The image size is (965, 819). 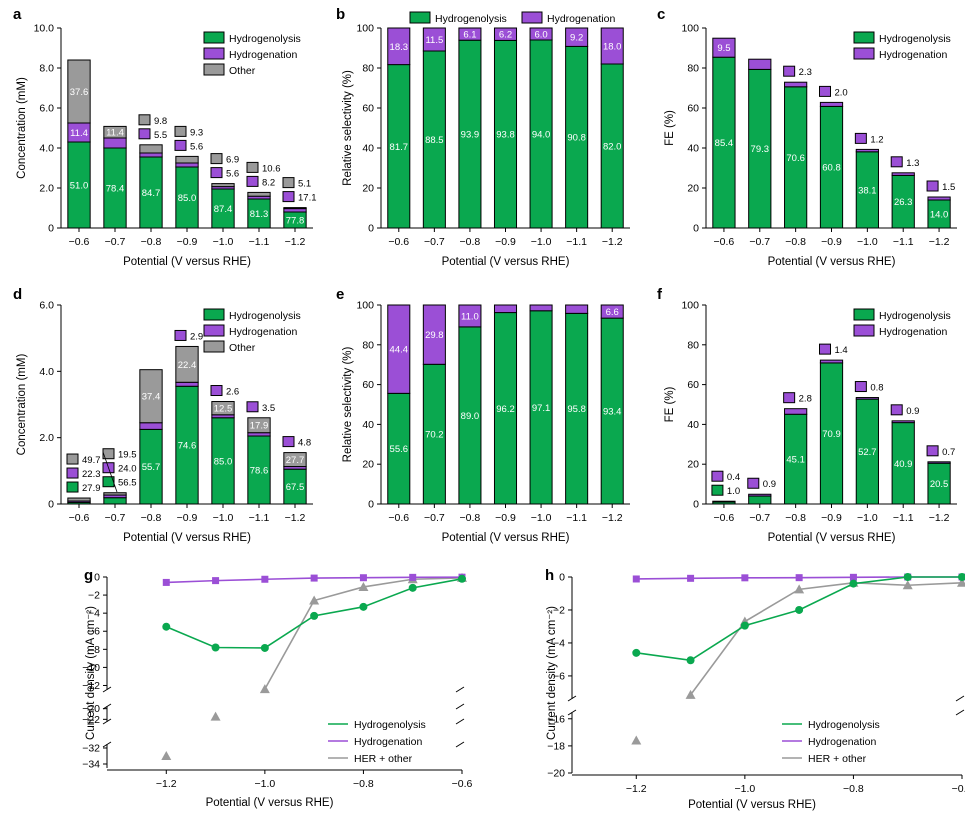 What do you see at coordinates (841, 92) in the screenshot?
I see `bar-value-label: 2.0` at bounding box center [841, 92].